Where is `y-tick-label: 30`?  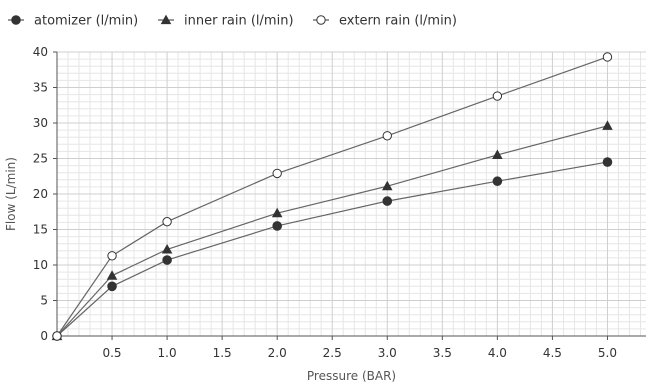 y-tick-label: 30 is located at coordinates (40, 123).